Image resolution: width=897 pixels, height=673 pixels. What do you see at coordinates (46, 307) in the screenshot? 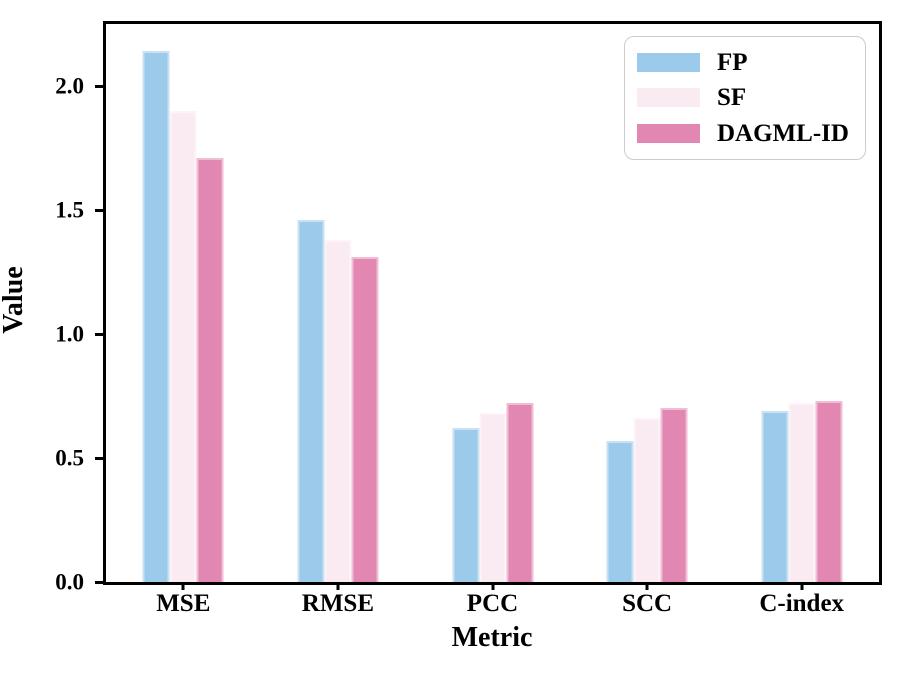
I see `y-tick-labels: 0.0 0.5 1.0 1.5 2.0` at bounding box center [46, 307].